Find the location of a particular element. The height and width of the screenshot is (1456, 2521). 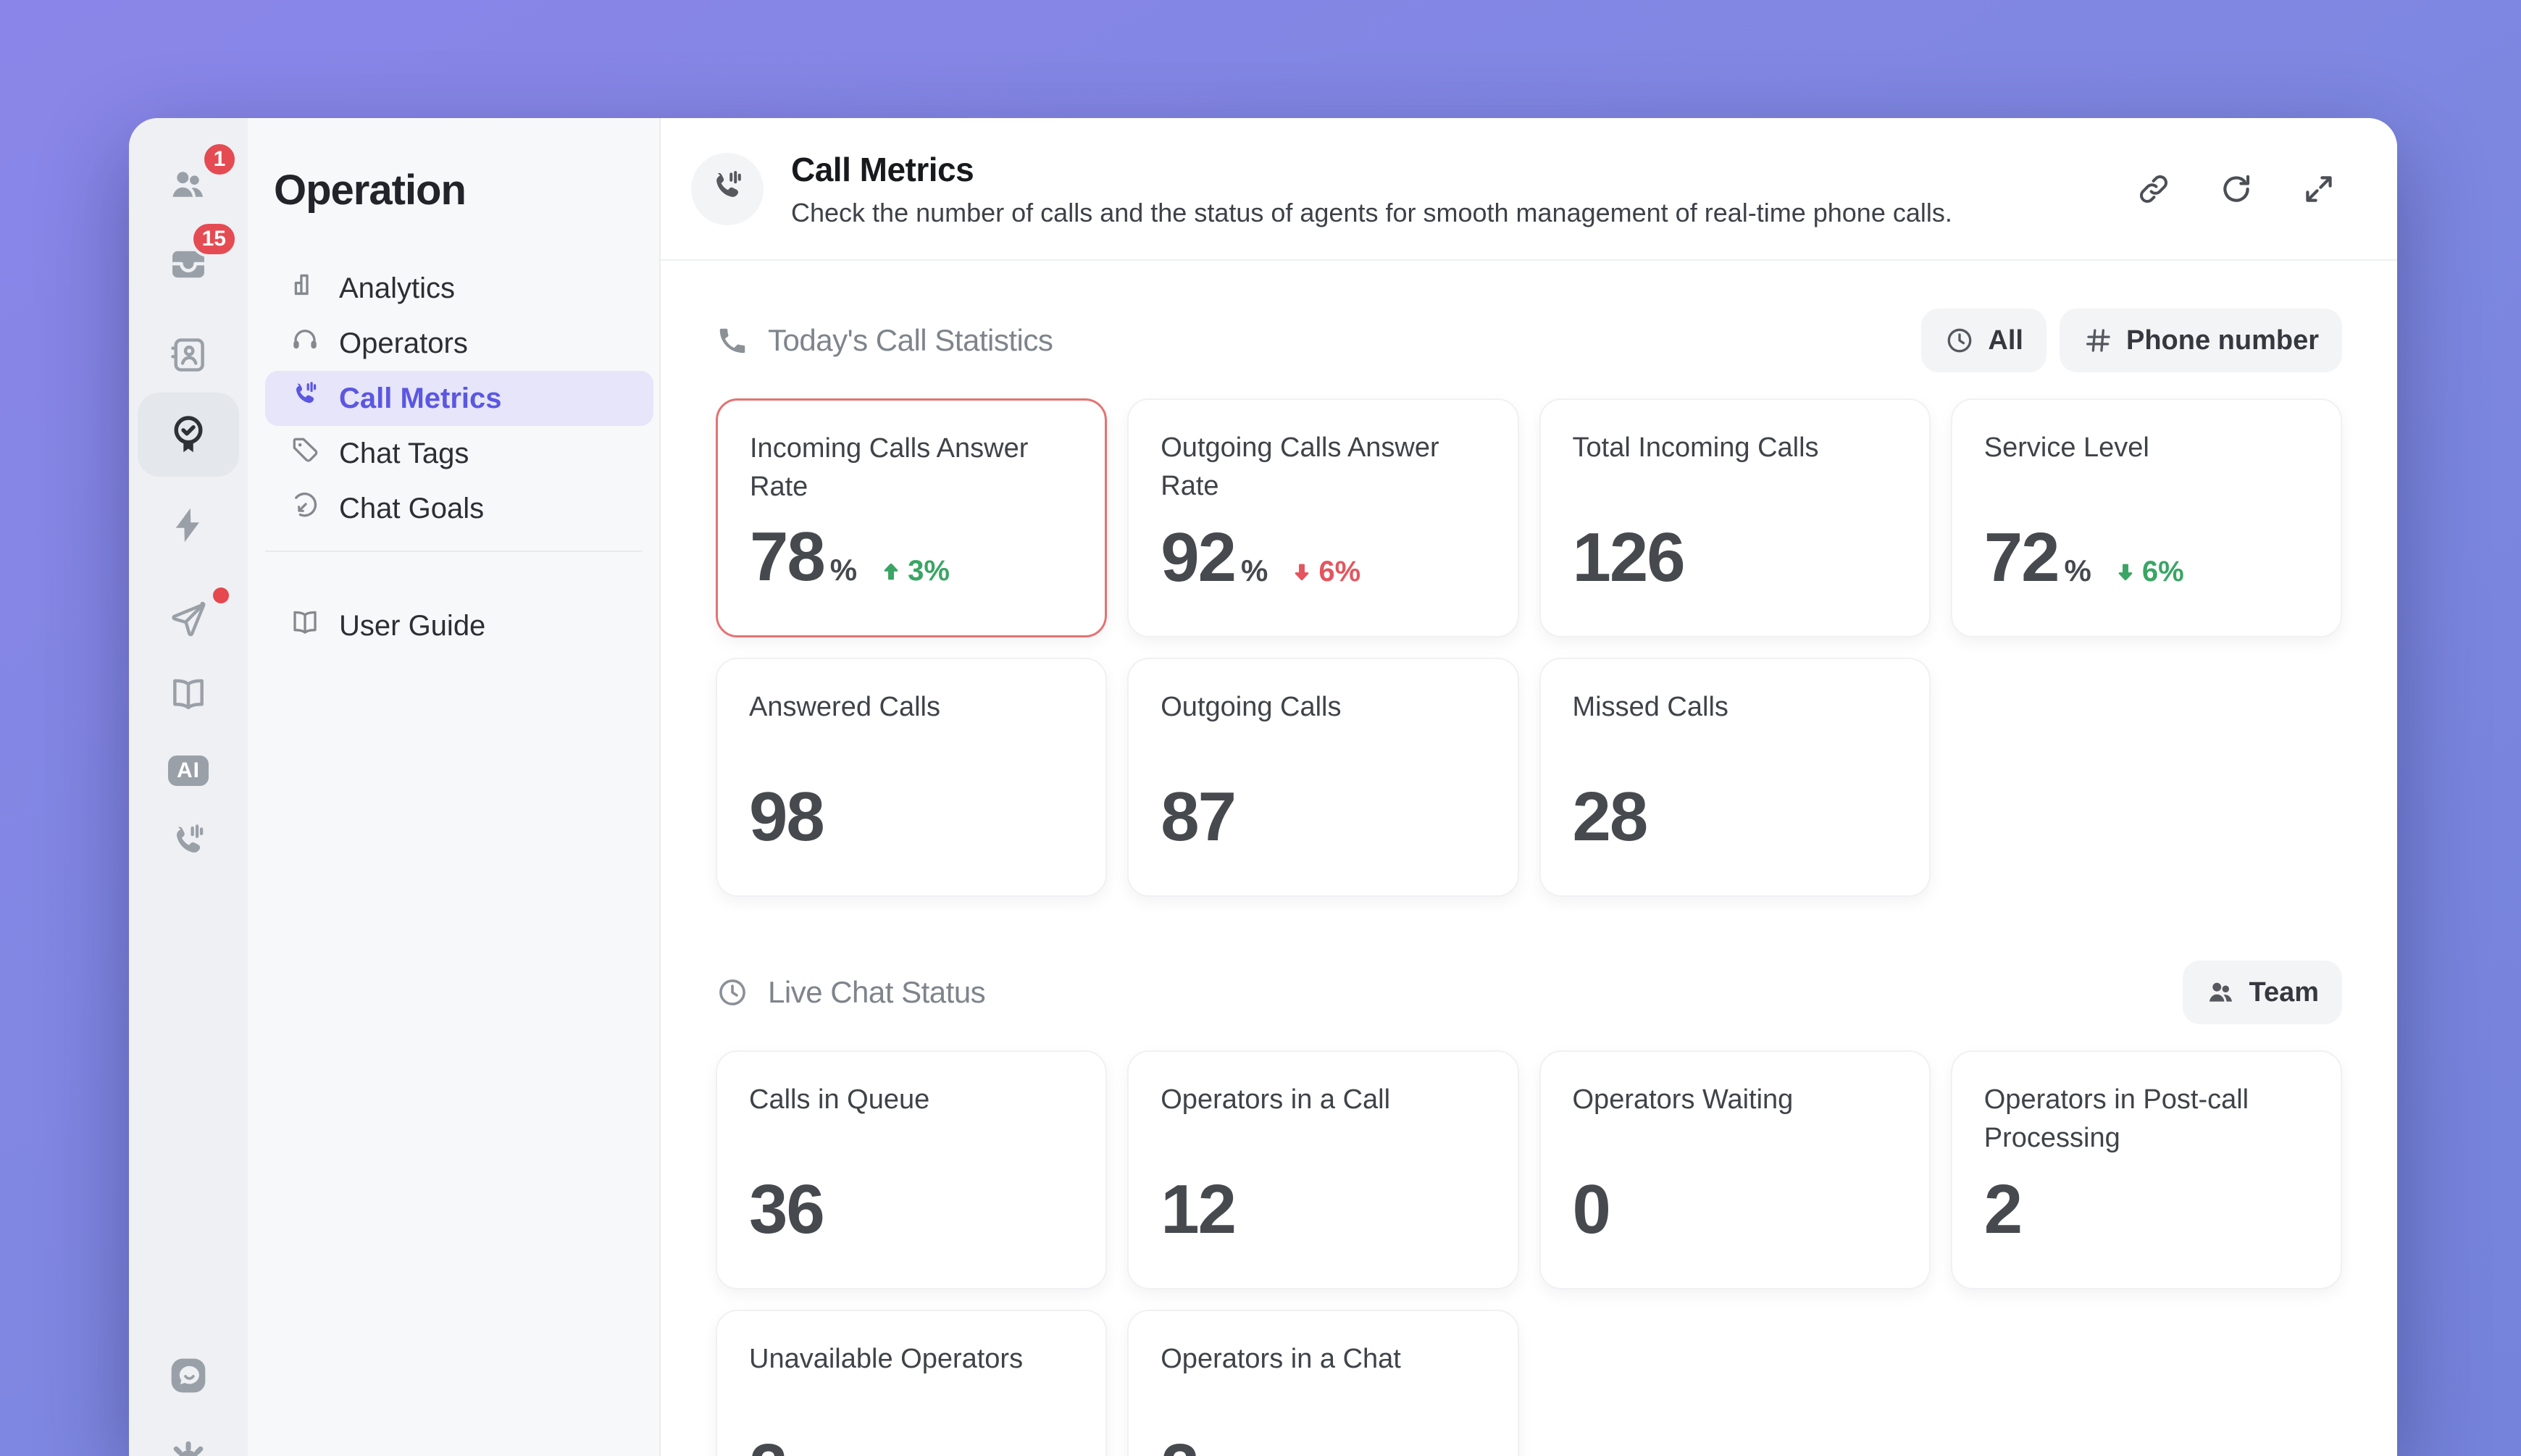

rail-item-automation is located at coordinates (188, 525).